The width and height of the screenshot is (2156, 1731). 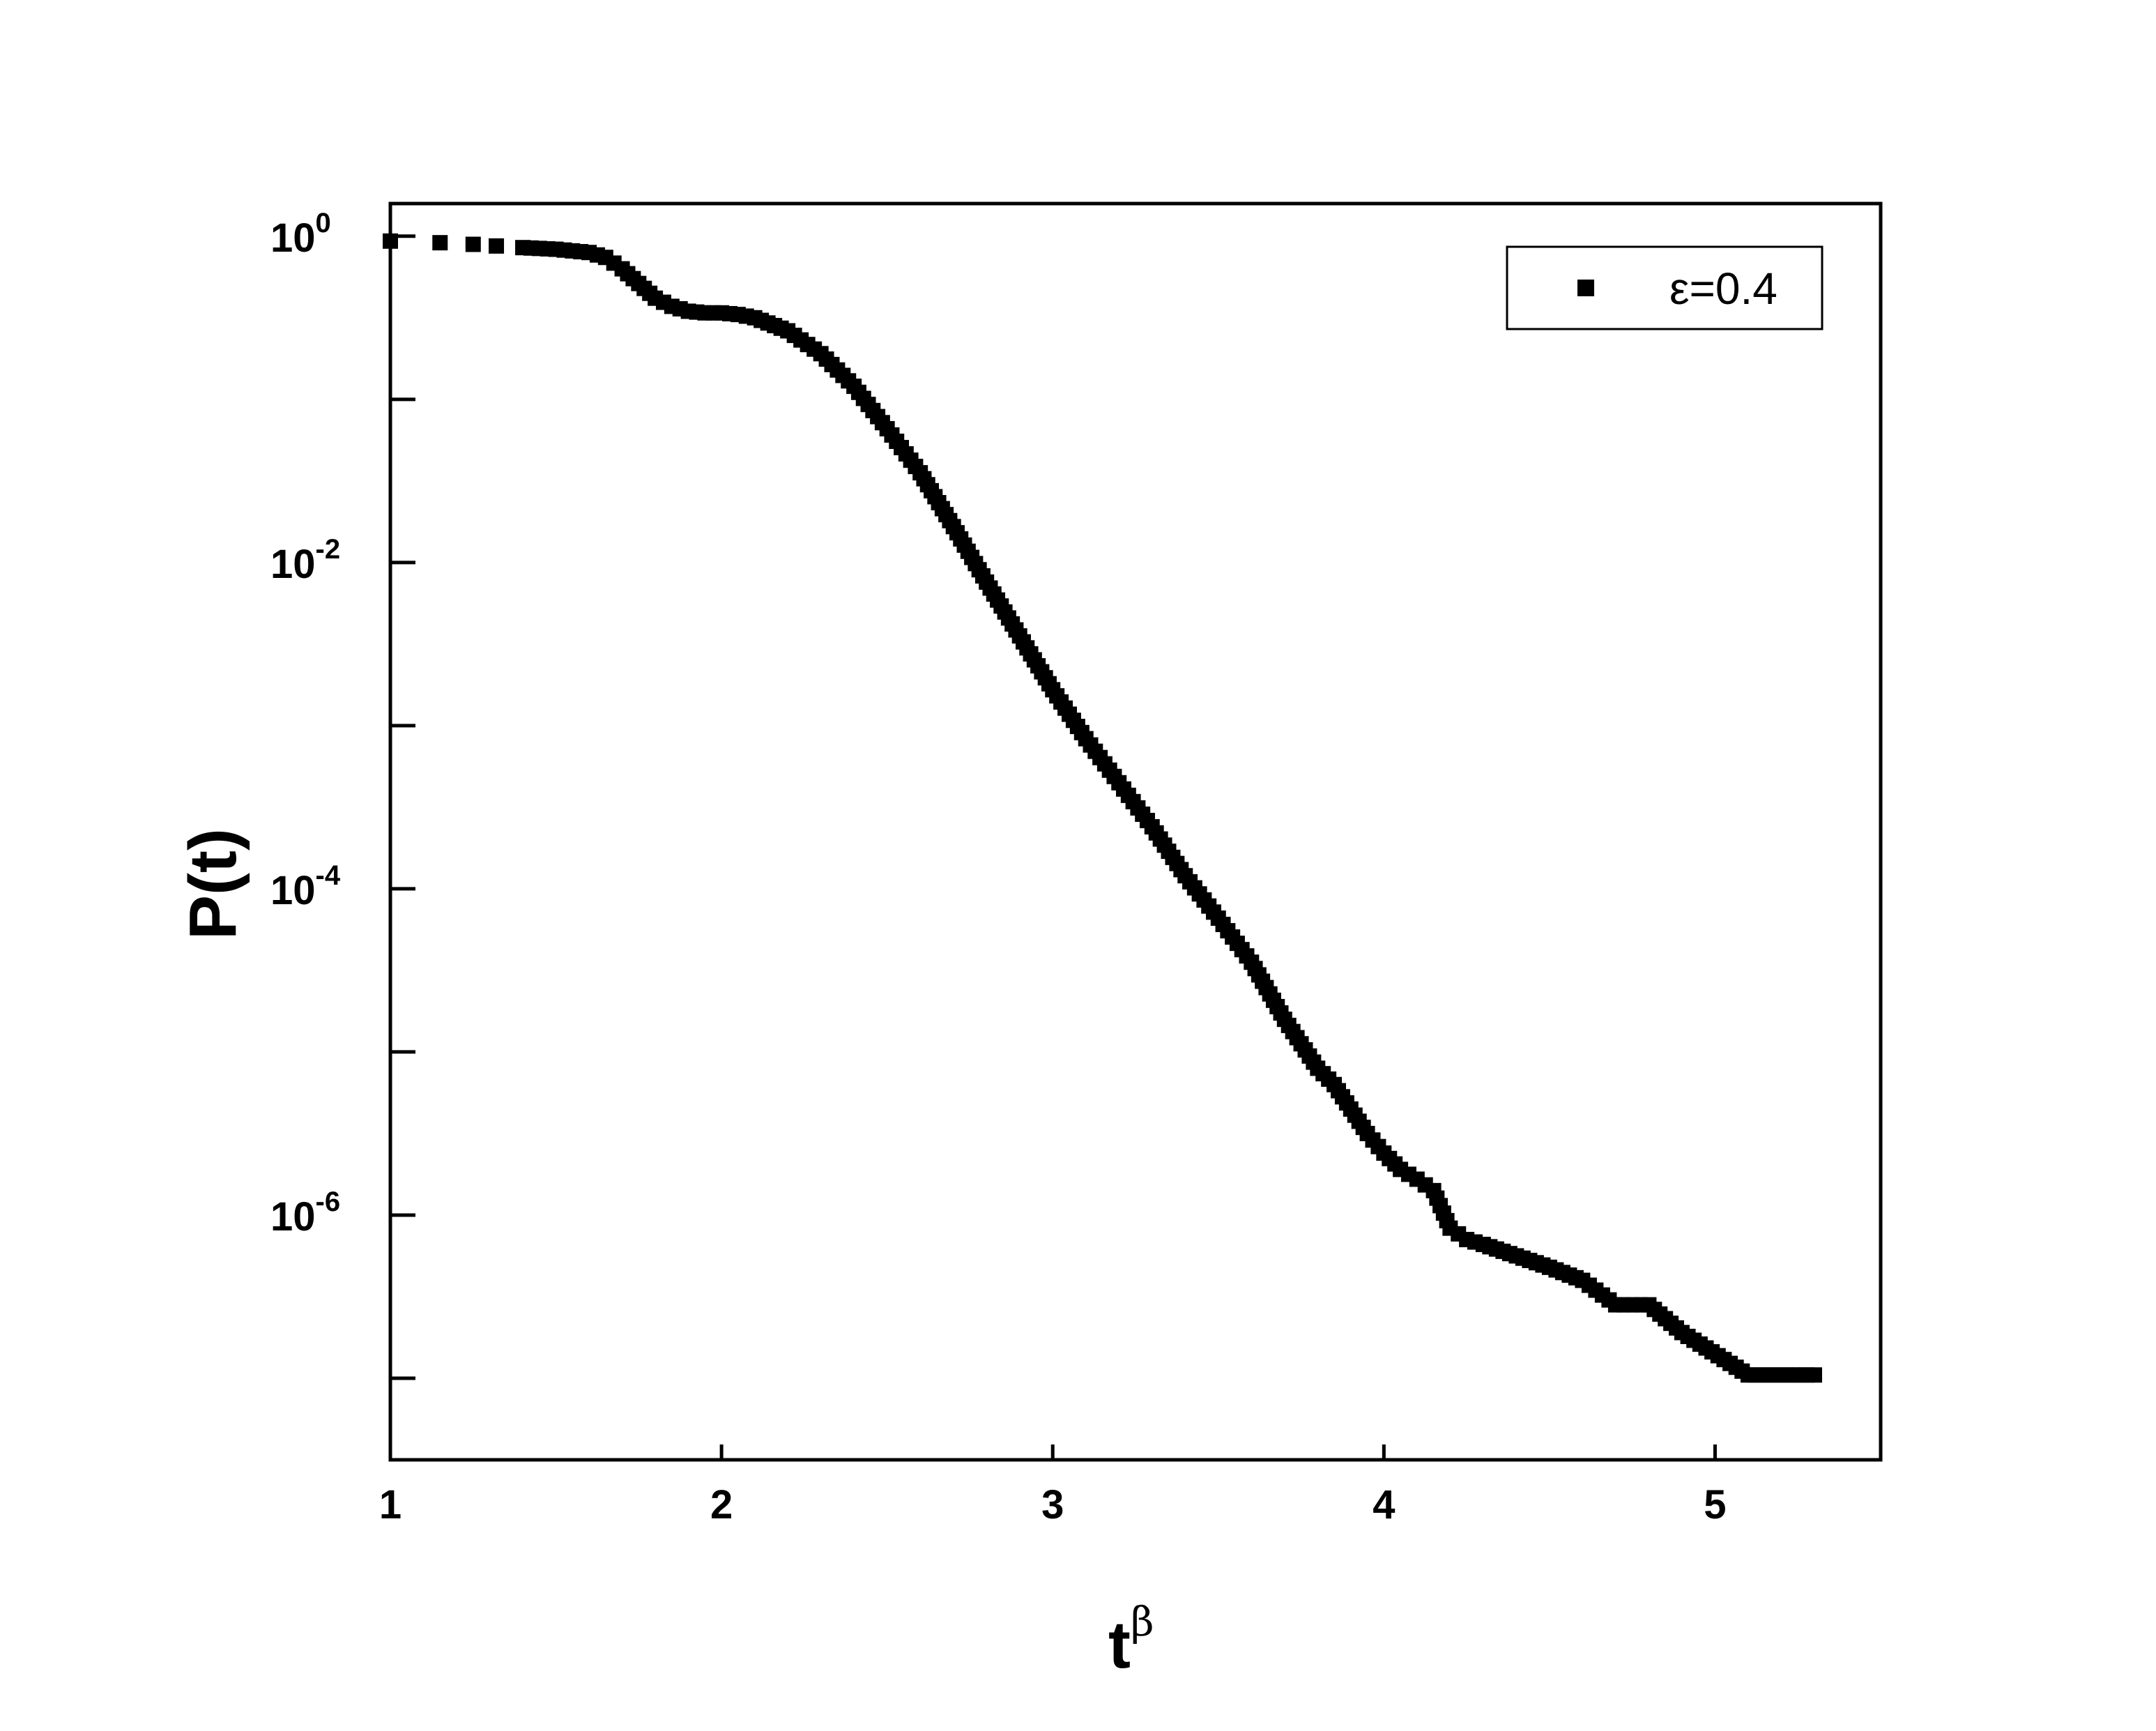 I want to click on x-tick-label: 3, so click(x=1053, y=1504).